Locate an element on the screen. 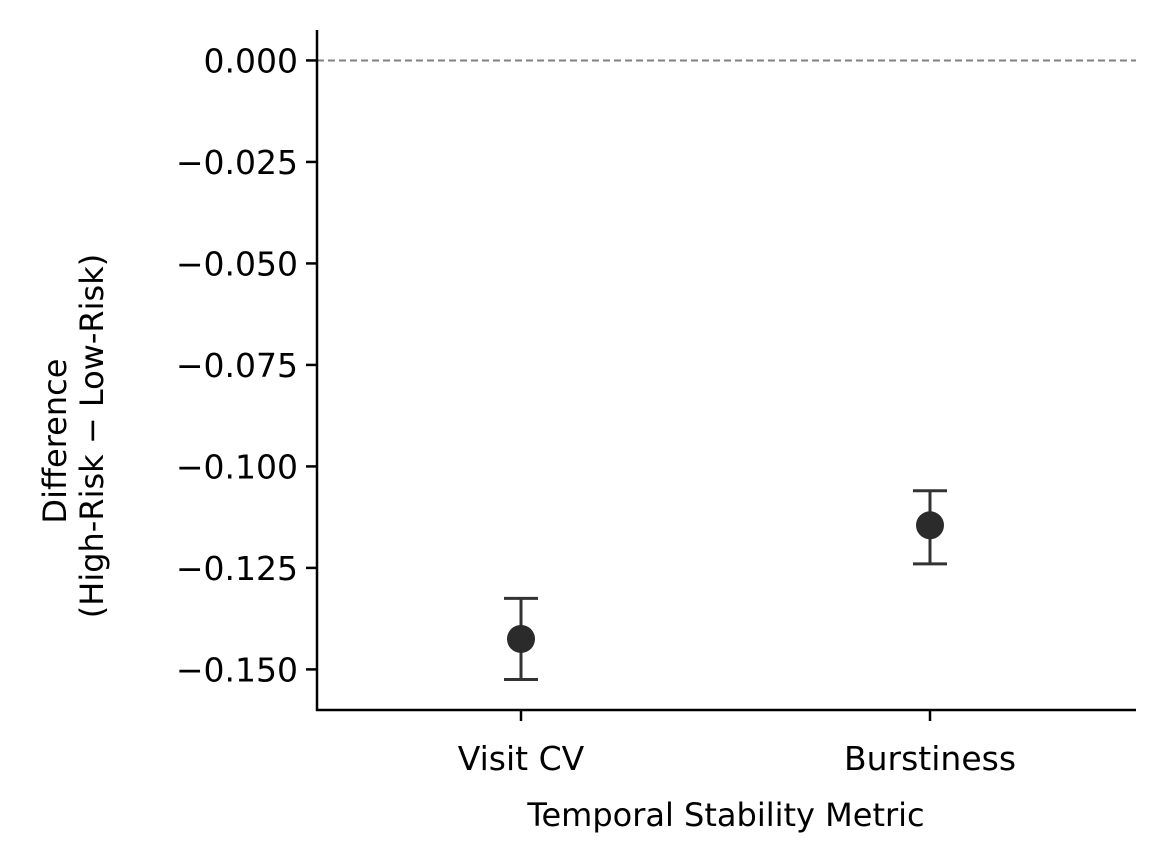 This screenshot has height=866, width=1165. y-axis-label-line-2: (High-Risk − Low-Risk) is located at coordinates (92, 436).